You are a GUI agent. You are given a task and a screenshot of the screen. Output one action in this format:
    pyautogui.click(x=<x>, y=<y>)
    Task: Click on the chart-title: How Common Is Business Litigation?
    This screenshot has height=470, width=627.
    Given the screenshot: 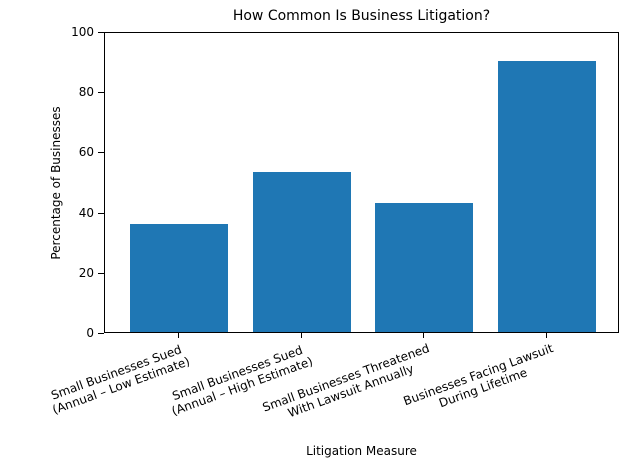 What is the action you would take?
    pyautogui.click(x=361, y=16)
    